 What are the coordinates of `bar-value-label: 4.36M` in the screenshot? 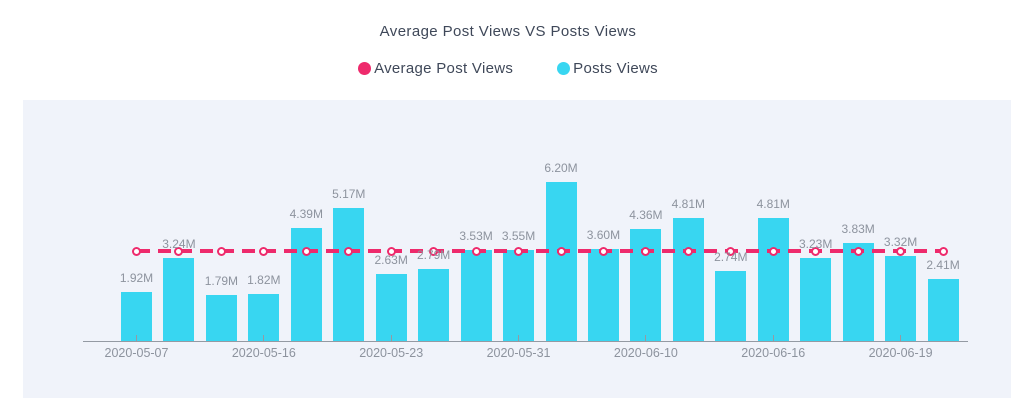 It's located at (646, 215).